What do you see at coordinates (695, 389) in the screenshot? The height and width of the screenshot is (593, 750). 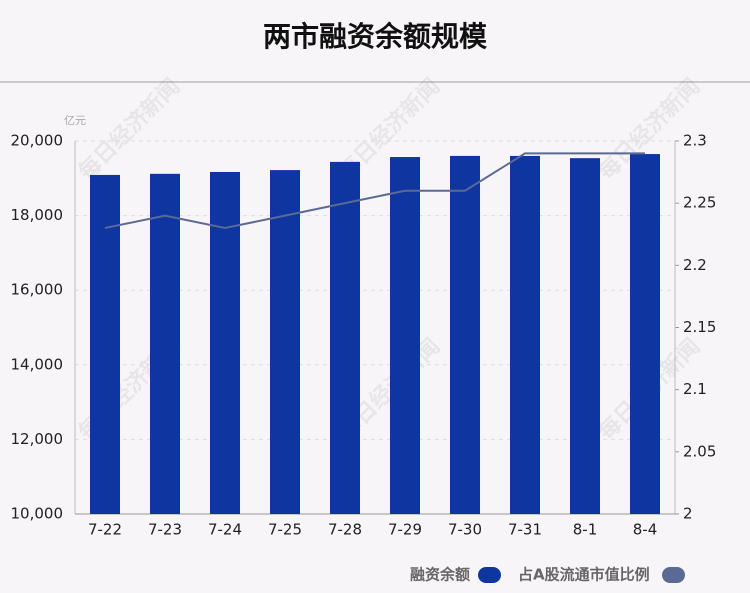 I see `y2-tick-label: 2.1` at bounding box center [695, 389].